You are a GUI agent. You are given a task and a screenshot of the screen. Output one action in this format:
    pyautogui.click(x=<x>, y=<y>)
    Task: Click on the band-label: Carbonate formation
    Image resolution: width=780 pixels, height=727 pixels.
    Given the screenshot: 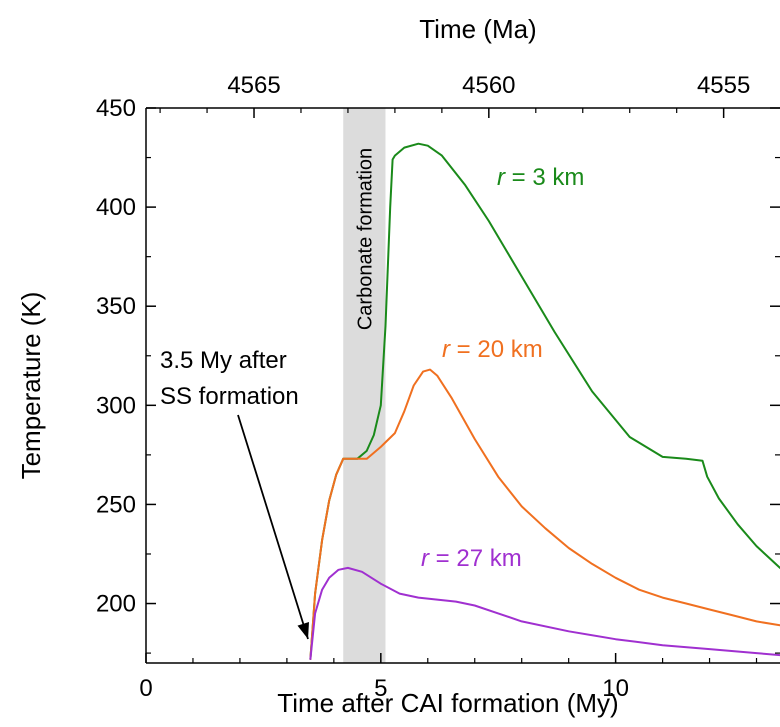 What is the action you would take?
    pyautogui.click(x=365, y=239)
    